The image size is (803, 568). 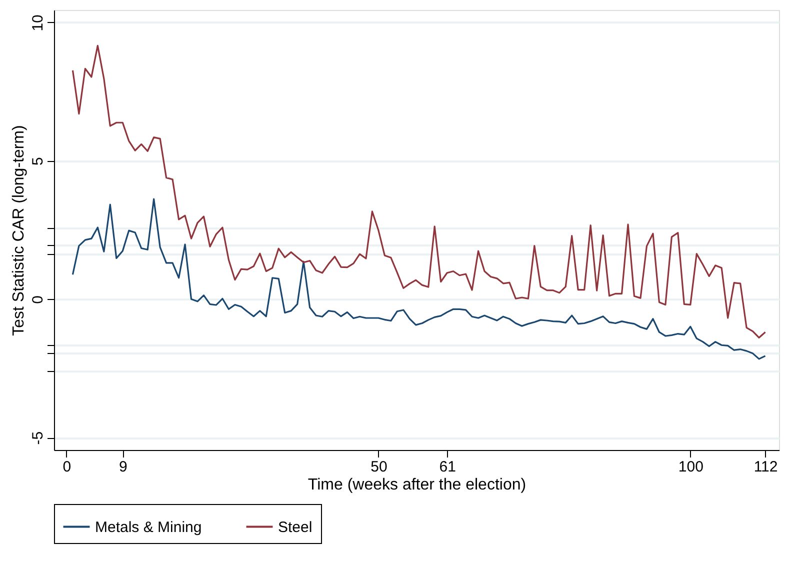 I want to click on y-axis-title: Test Statistic CAR (long-term), so click(x=19, y=230).